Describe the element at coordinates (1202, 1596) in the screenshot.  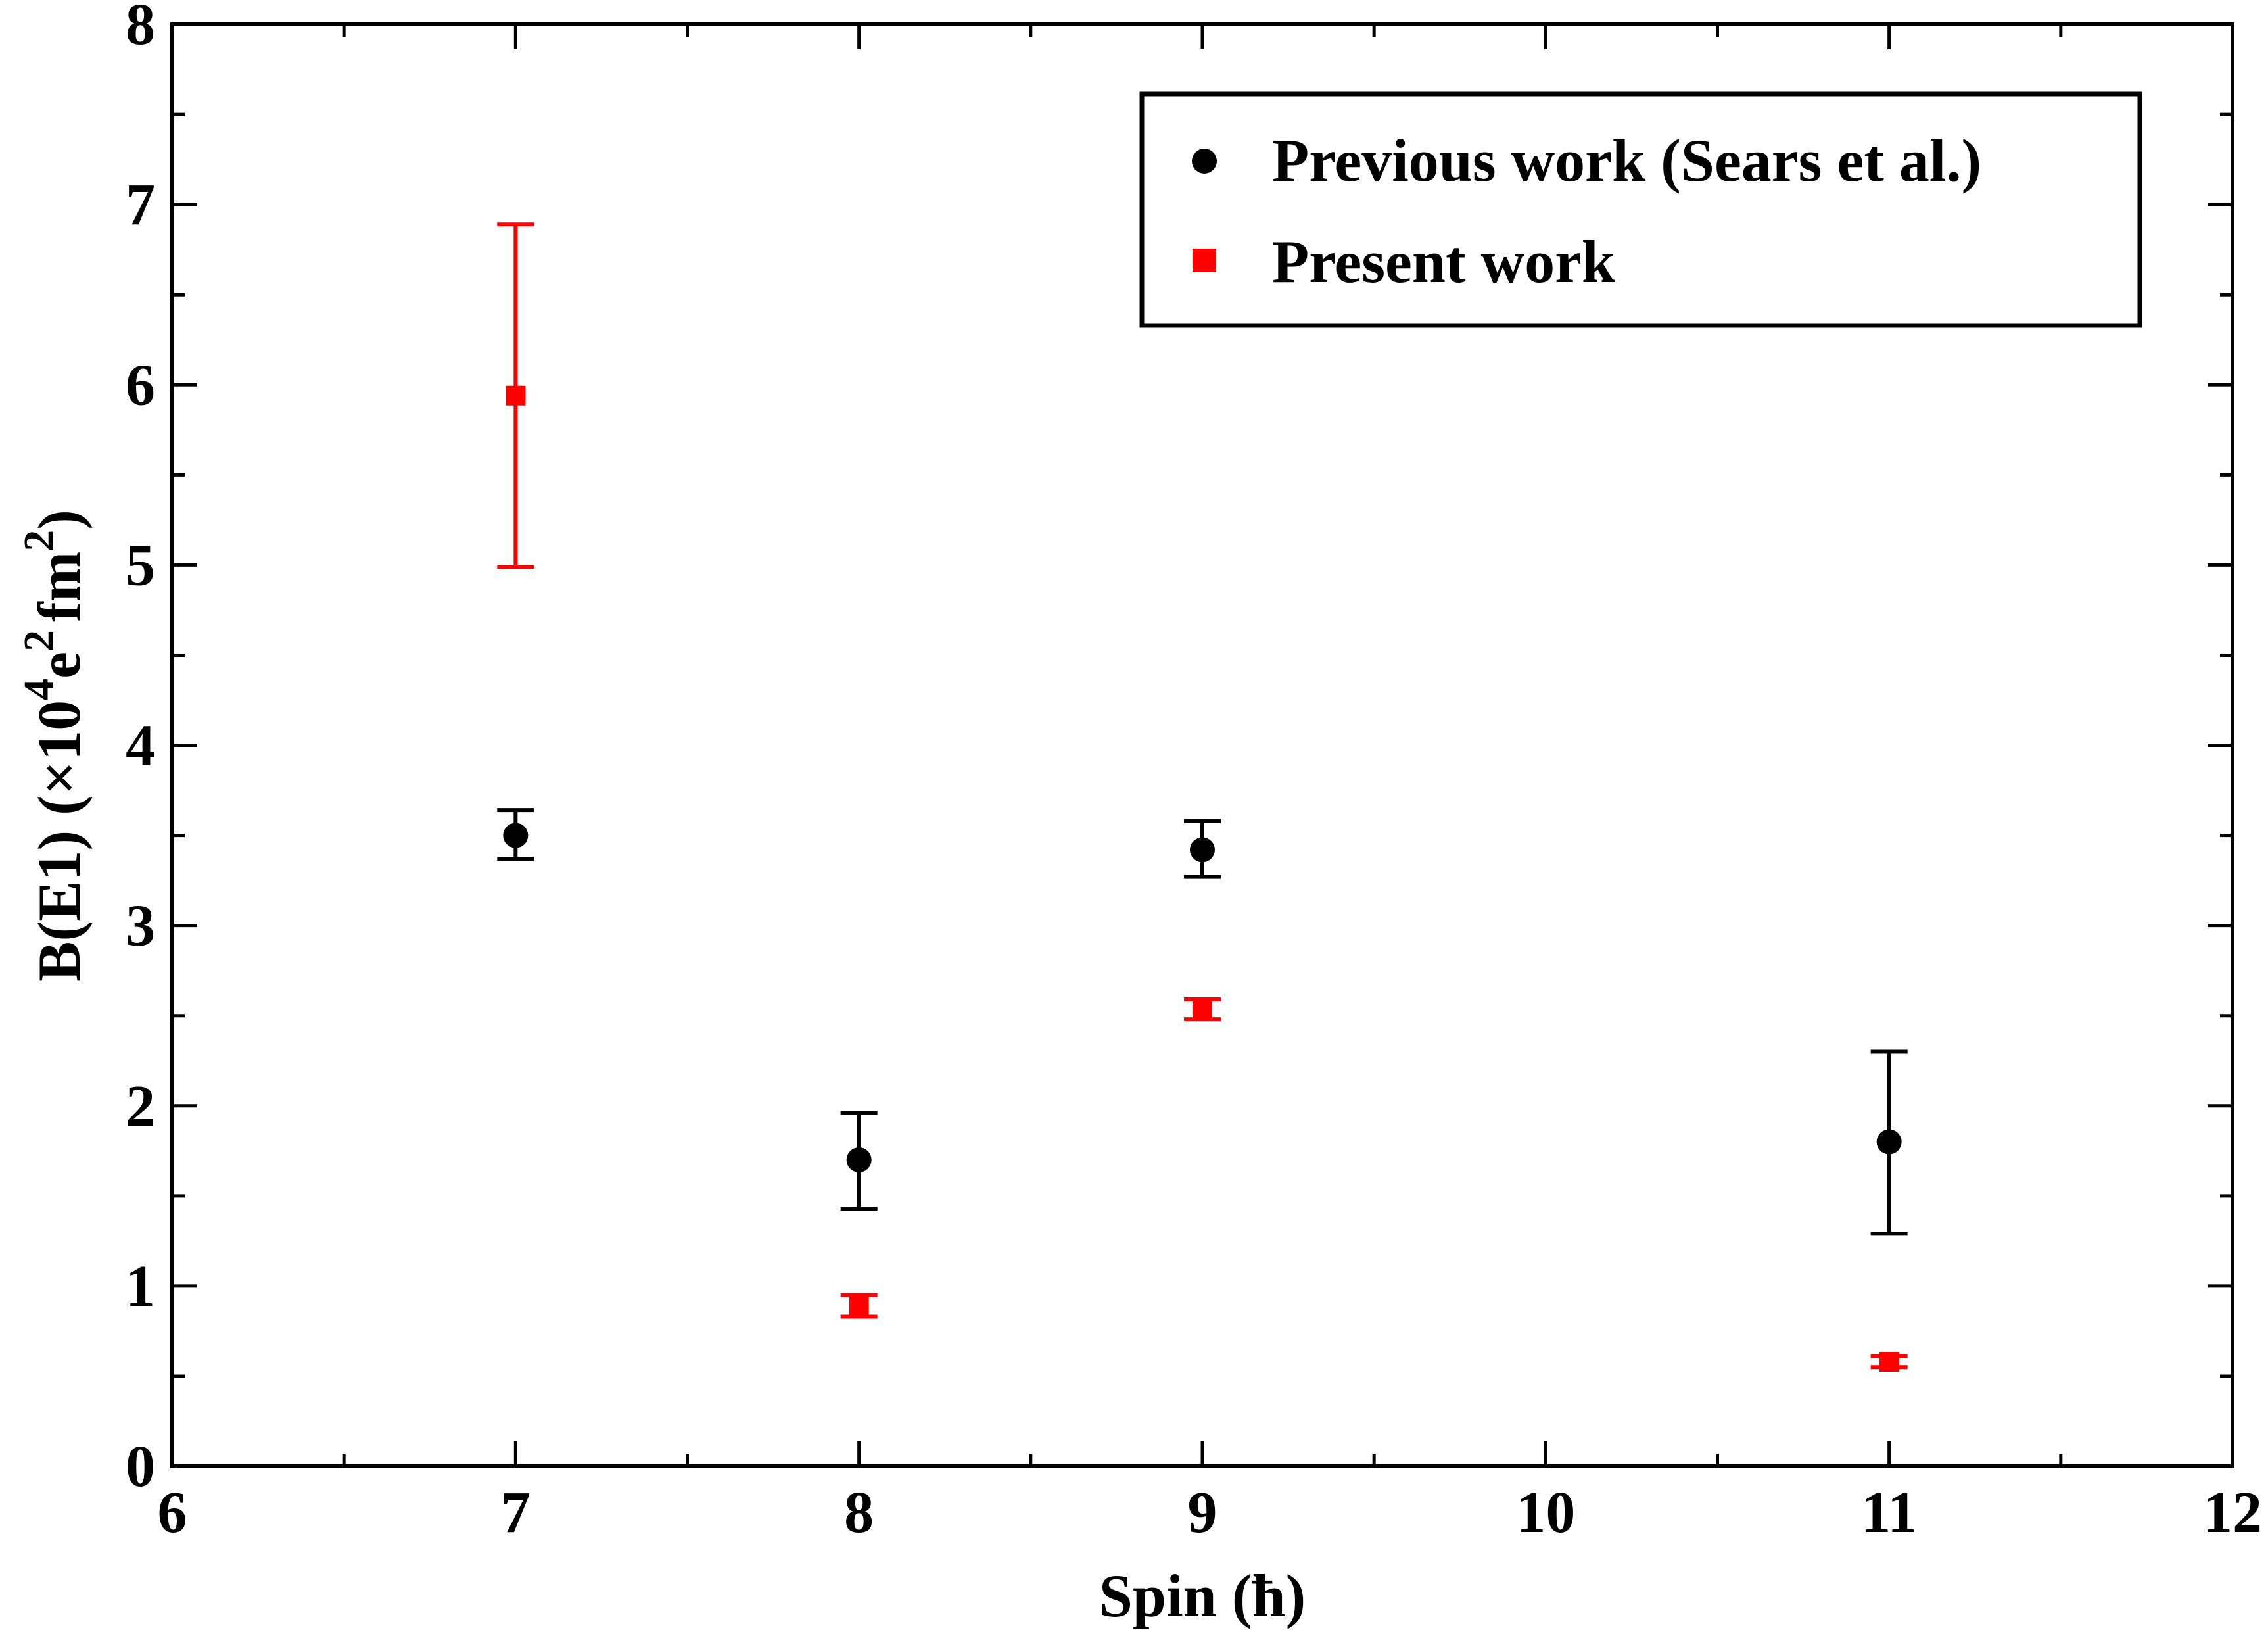
I see `x-axis-title: Spin (ħ)` at that location.